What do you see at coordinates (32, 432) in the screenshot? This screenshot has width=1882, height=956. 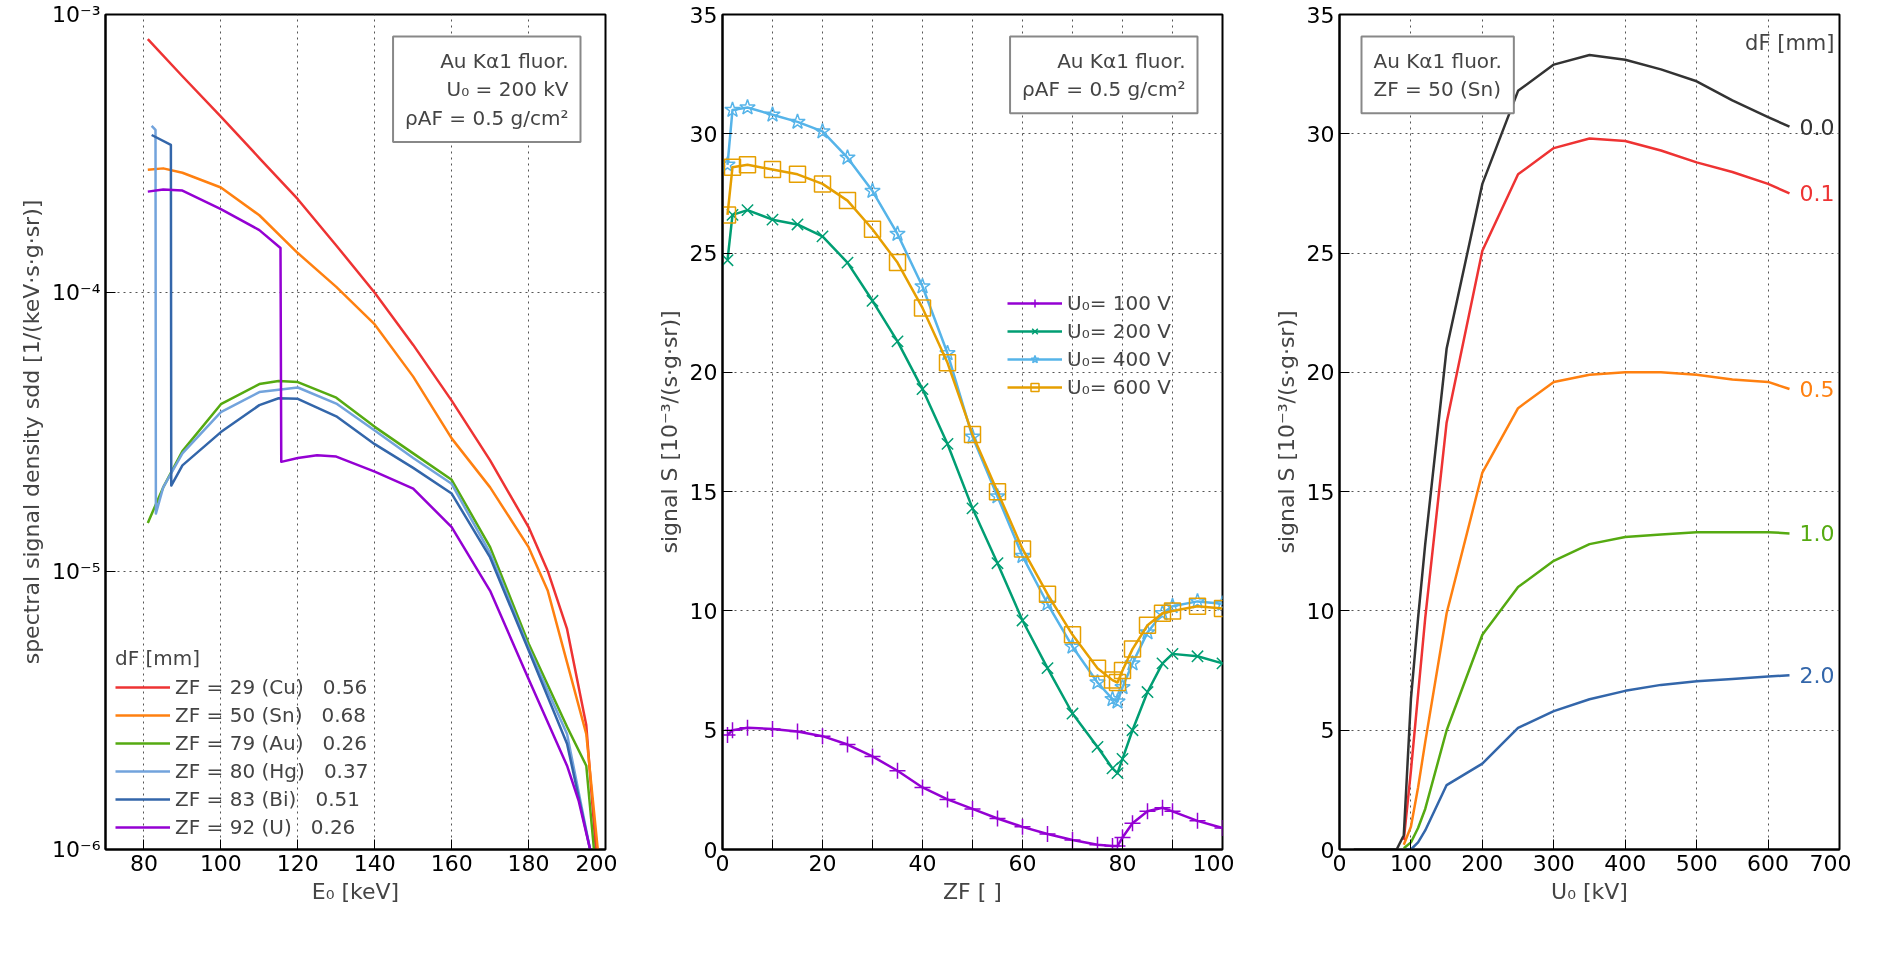 I see `y-axis-title: spectral signal density sdd [1/(keV·s·g·sr)]` at bounding box center [32, 432].